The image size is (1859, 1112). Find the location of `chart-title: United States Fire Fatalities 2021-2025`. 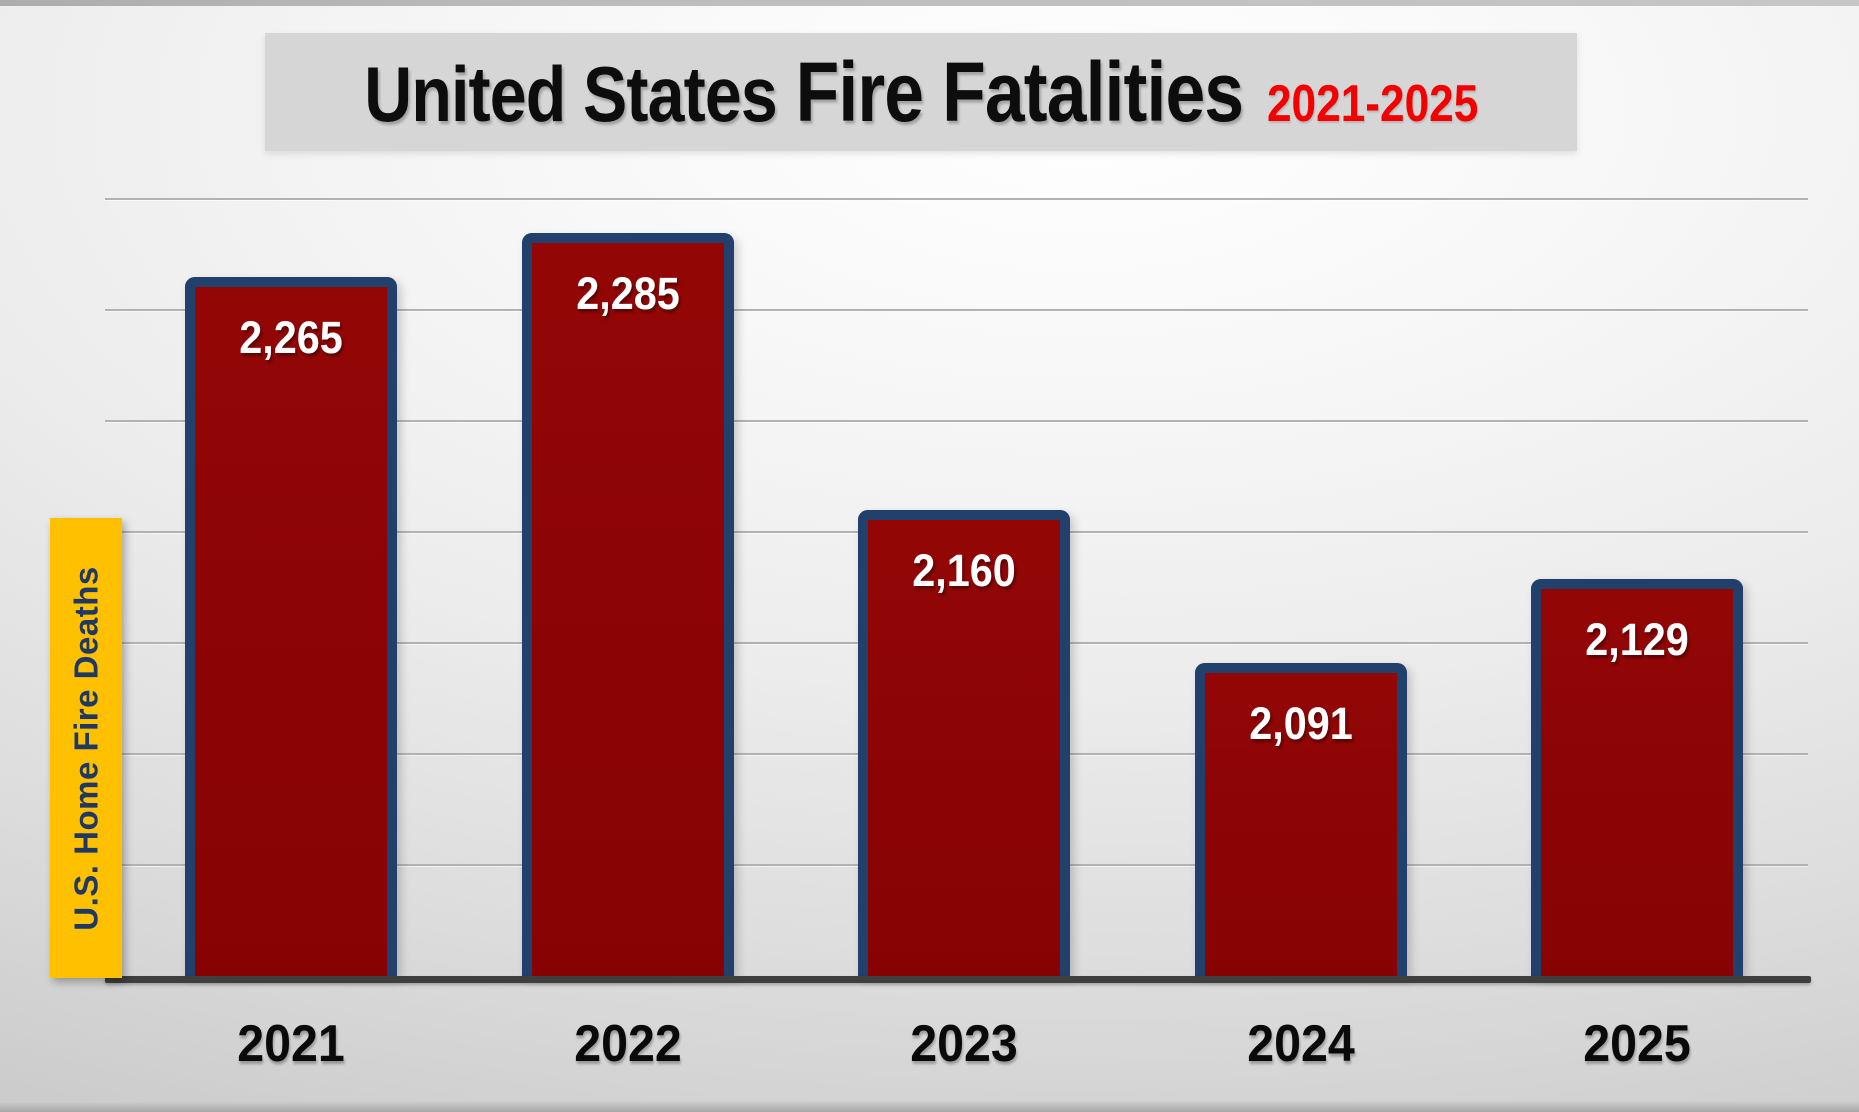

chart-title: United States Fire Fatalities 2021-2025 is located at coordinates (921, 92).